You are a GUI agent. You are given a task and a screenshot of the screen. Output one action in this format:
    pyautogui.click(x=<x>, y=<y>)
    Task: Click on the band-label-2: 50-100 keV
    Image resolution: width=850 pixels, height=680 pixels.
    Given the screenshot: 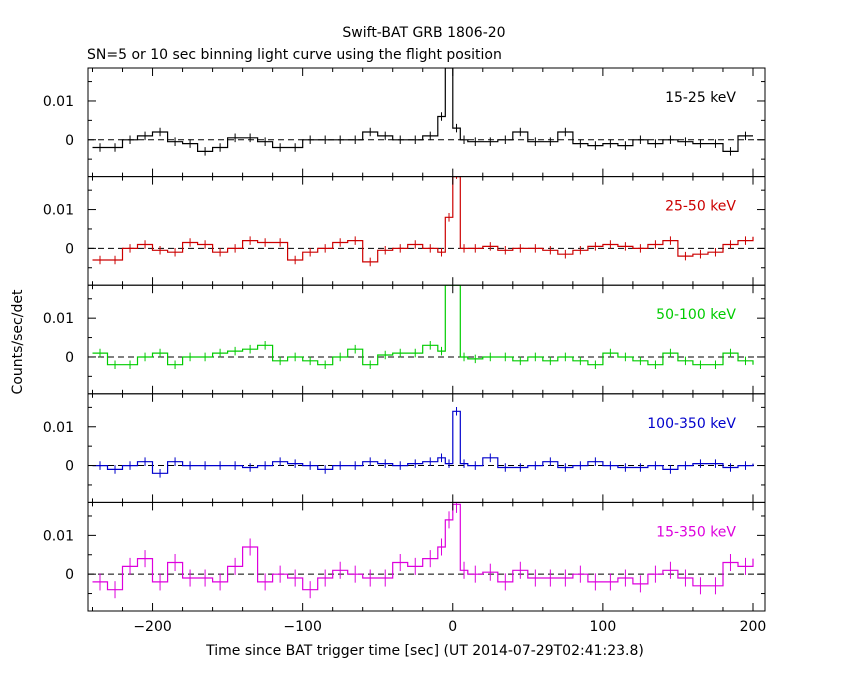 What is the action you would take?
    pyautogui.click(x=696, y=315)
    